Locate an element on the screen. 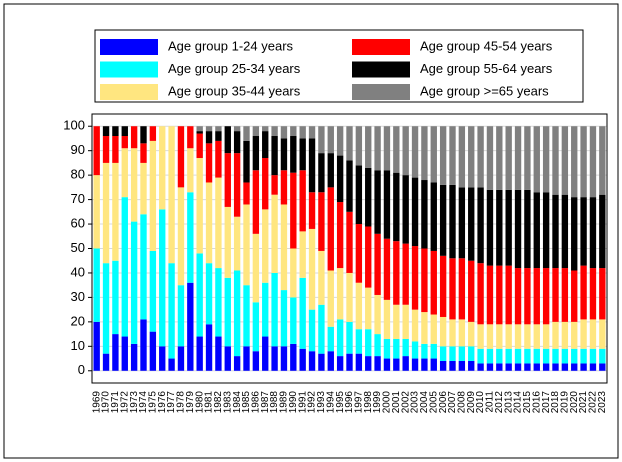  x-tick-label: 2017 is located at coordinates (546, 402).